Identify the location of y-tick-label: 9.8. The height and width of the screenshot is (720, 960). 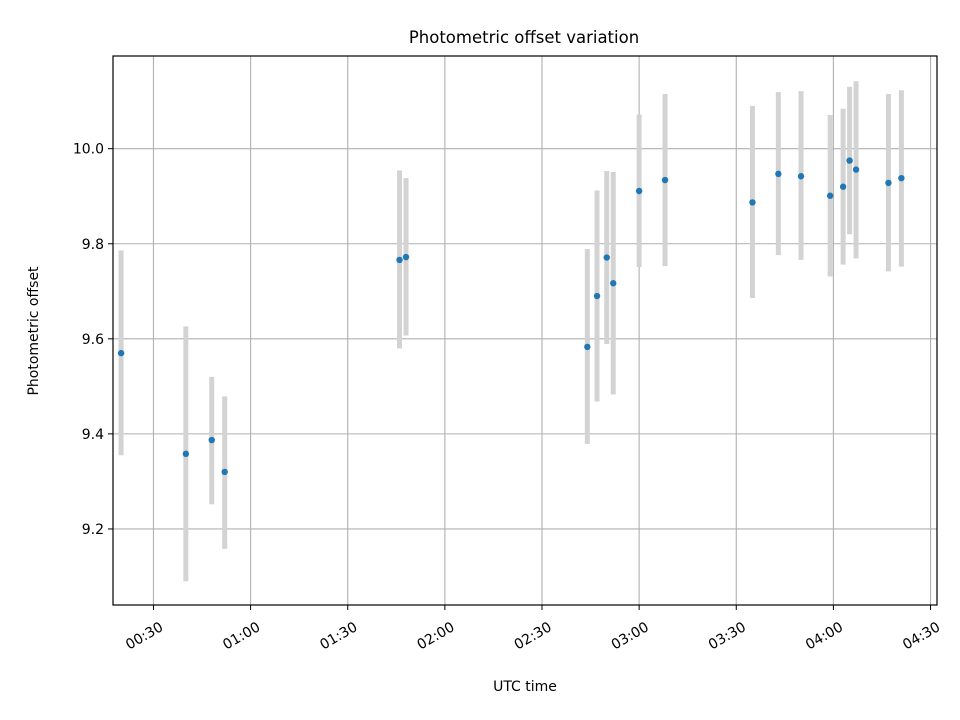
(93, 245).